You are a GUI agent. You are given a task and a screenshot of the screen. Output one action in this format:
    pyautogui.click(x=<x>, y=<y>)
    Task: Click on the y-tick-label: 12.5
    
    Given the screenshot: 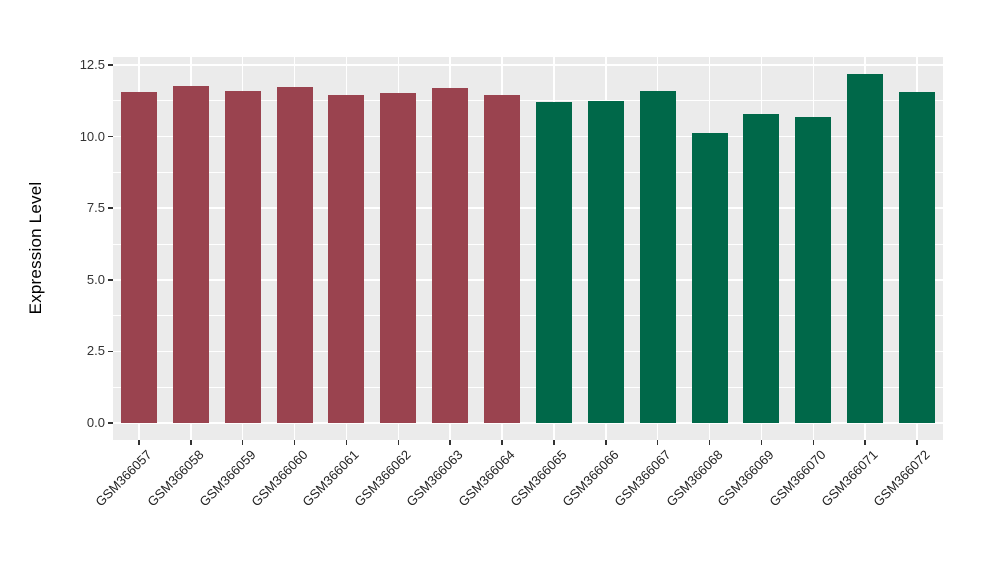 What is the action you would take?
    pyautogui.click(x=92, y=64)
    